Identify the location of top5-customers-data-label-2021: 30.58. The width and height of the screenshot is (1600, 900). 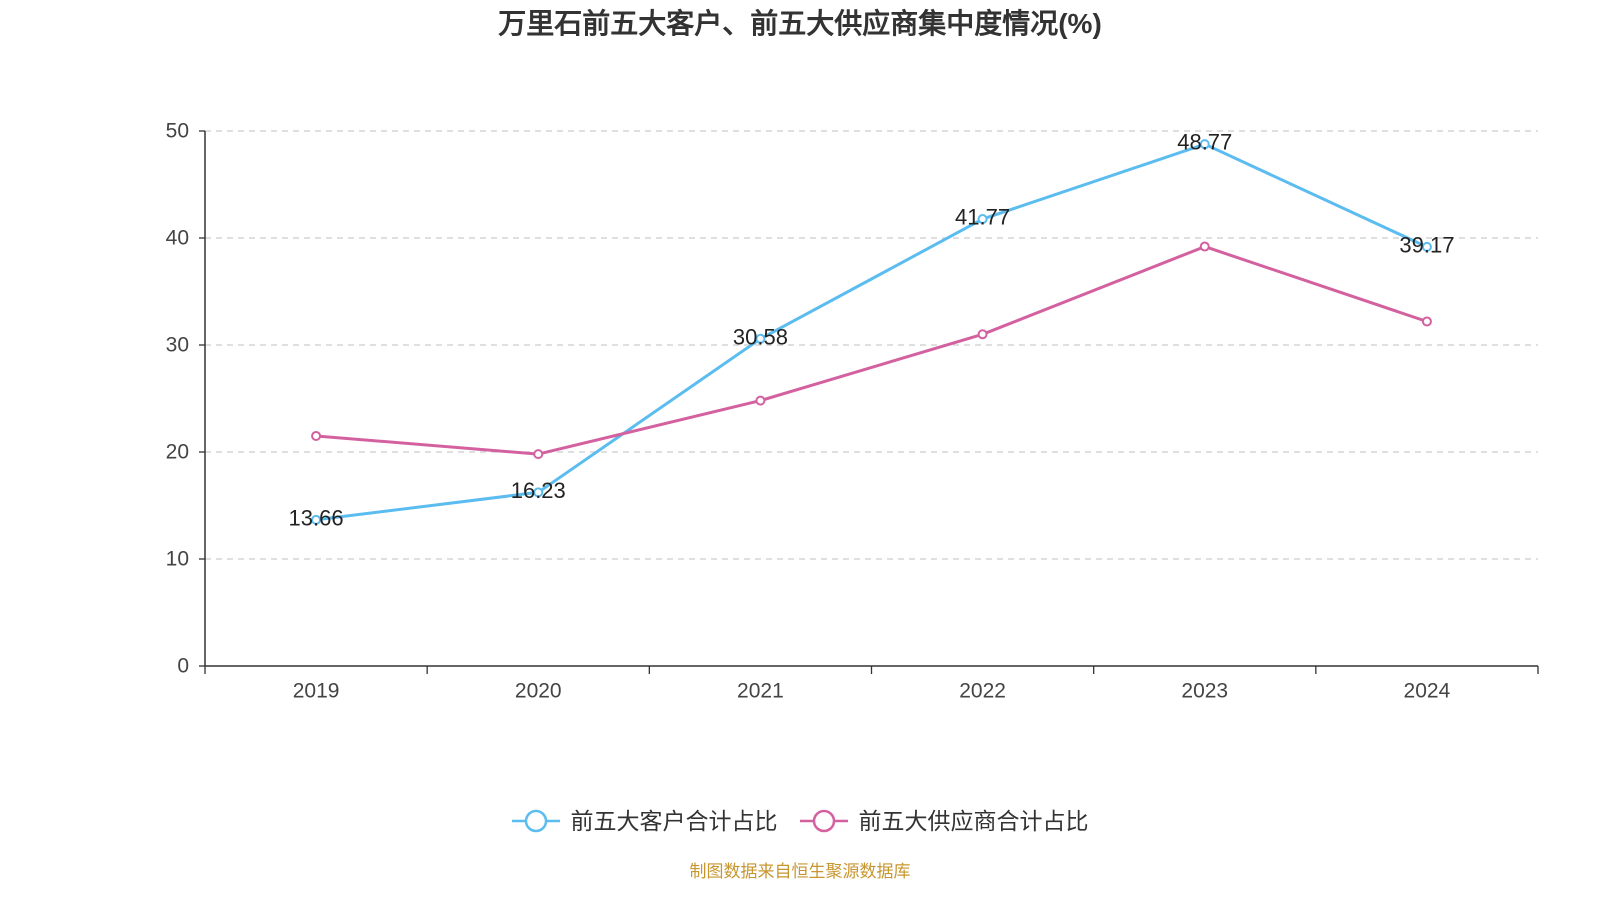
(760, 336).